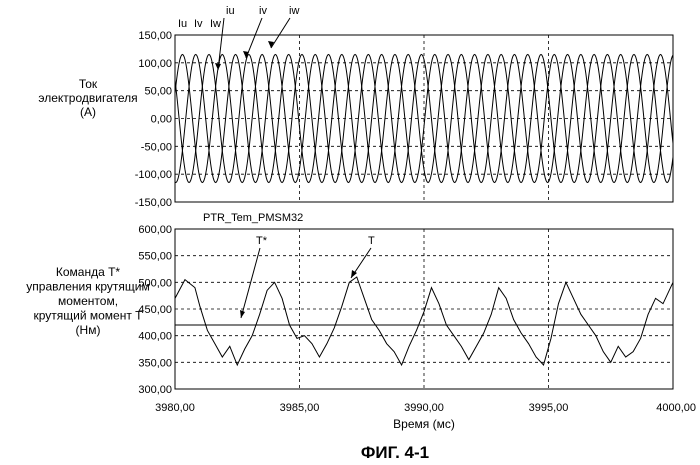  I want to click on pointer-t-star, so click(250, 283).